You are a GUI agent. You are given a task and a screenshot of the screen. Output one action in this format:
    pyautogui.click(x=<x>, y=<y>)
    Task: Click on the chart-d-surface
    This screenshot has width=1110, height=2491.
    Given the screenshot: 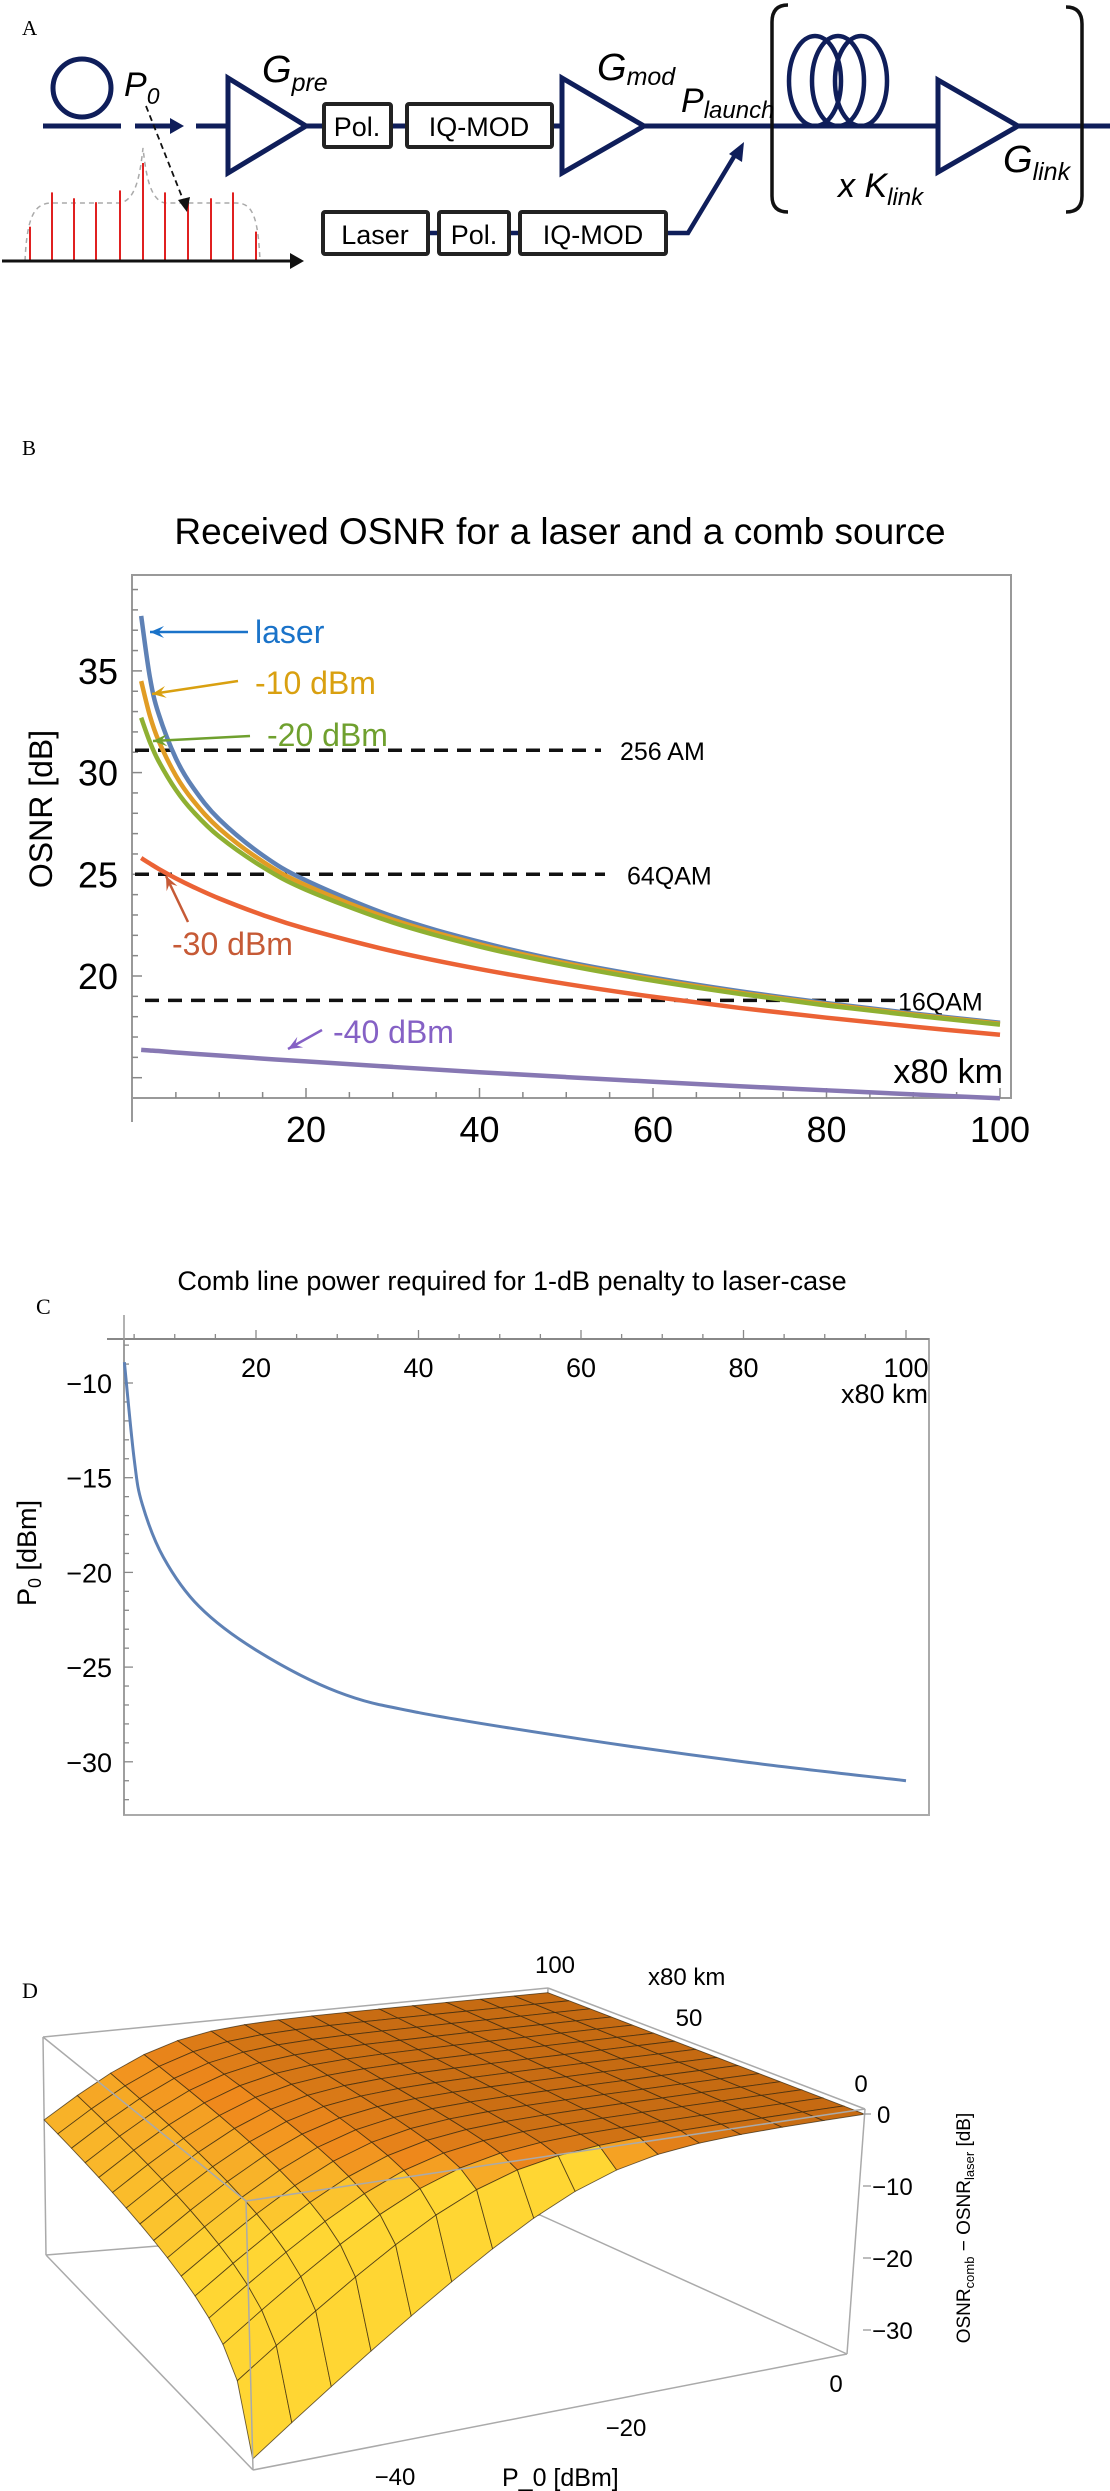 What is the action you would take?
    pyautogui.click(x=455, y=2226)
    